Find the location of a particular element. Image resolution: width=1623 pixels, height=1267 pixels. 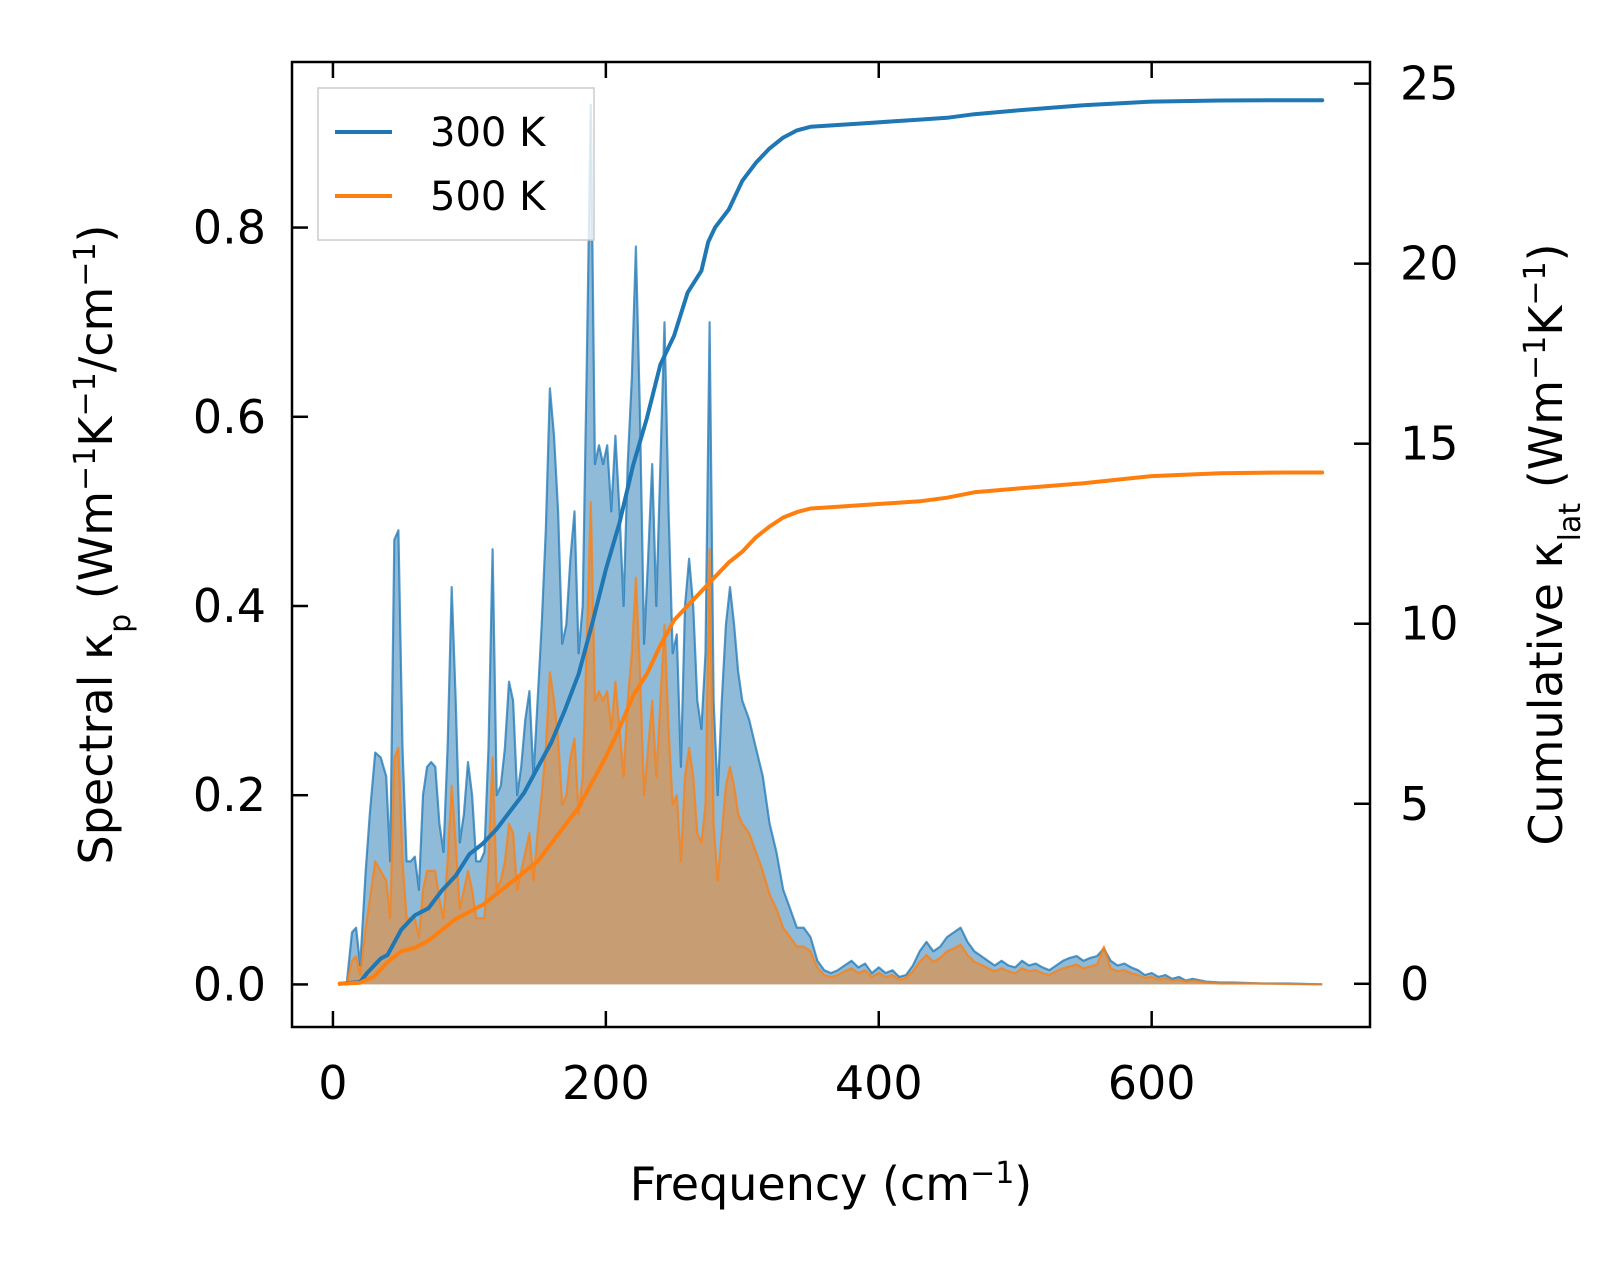

y-right-tick-label: 10 is located at coordinates (1429, 624).